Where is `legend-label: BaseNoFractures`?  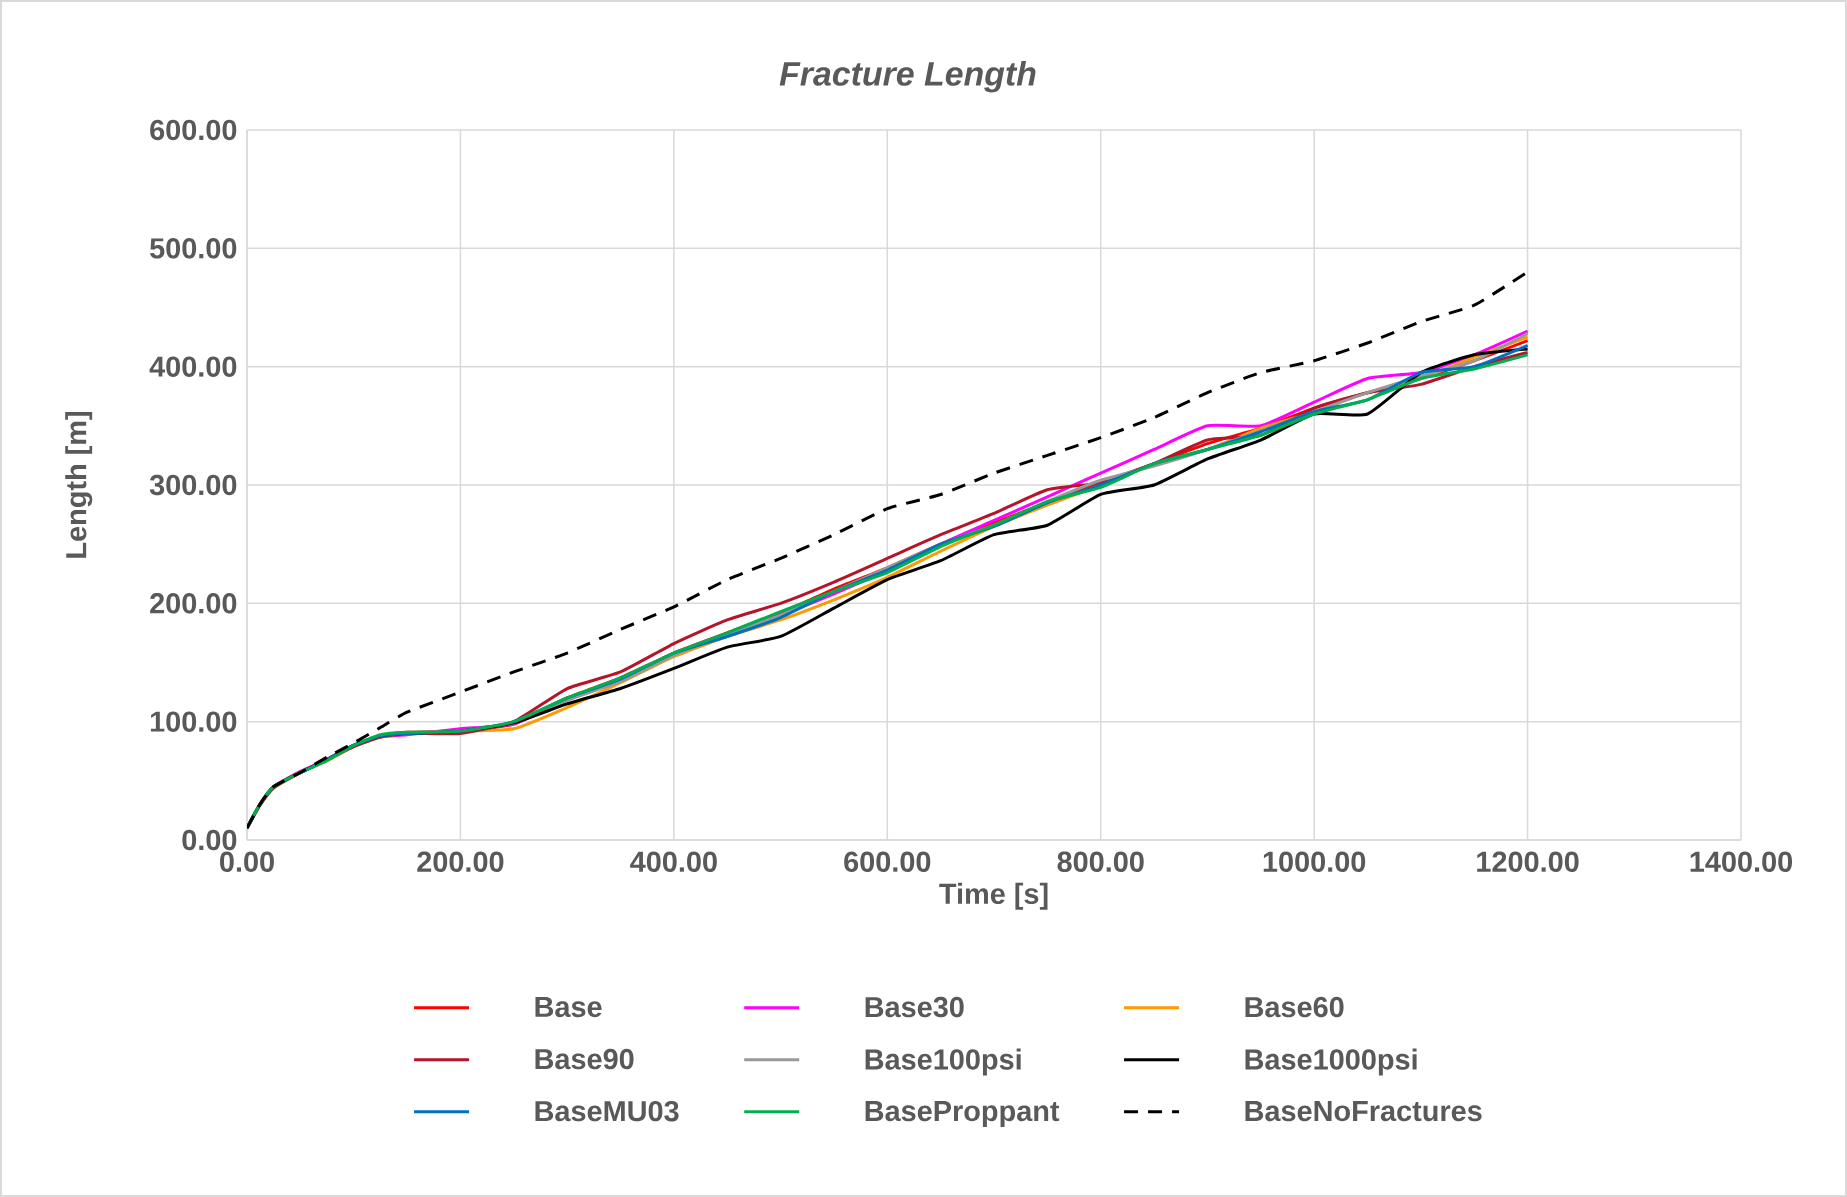 legend-label: BaseNoFractures is located at coordinates (1363, 1111).